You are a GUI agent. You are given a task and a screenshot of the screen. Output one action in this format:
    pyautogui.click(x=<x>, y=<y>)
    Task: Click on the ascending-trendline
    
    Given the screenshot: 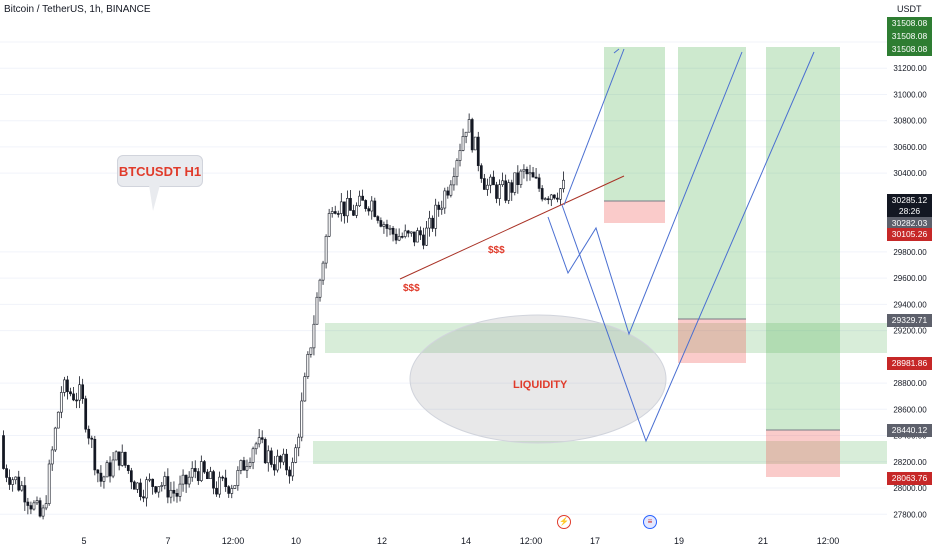 What is the action you would take?
    pyautogui.click(x=512, y=227)
    